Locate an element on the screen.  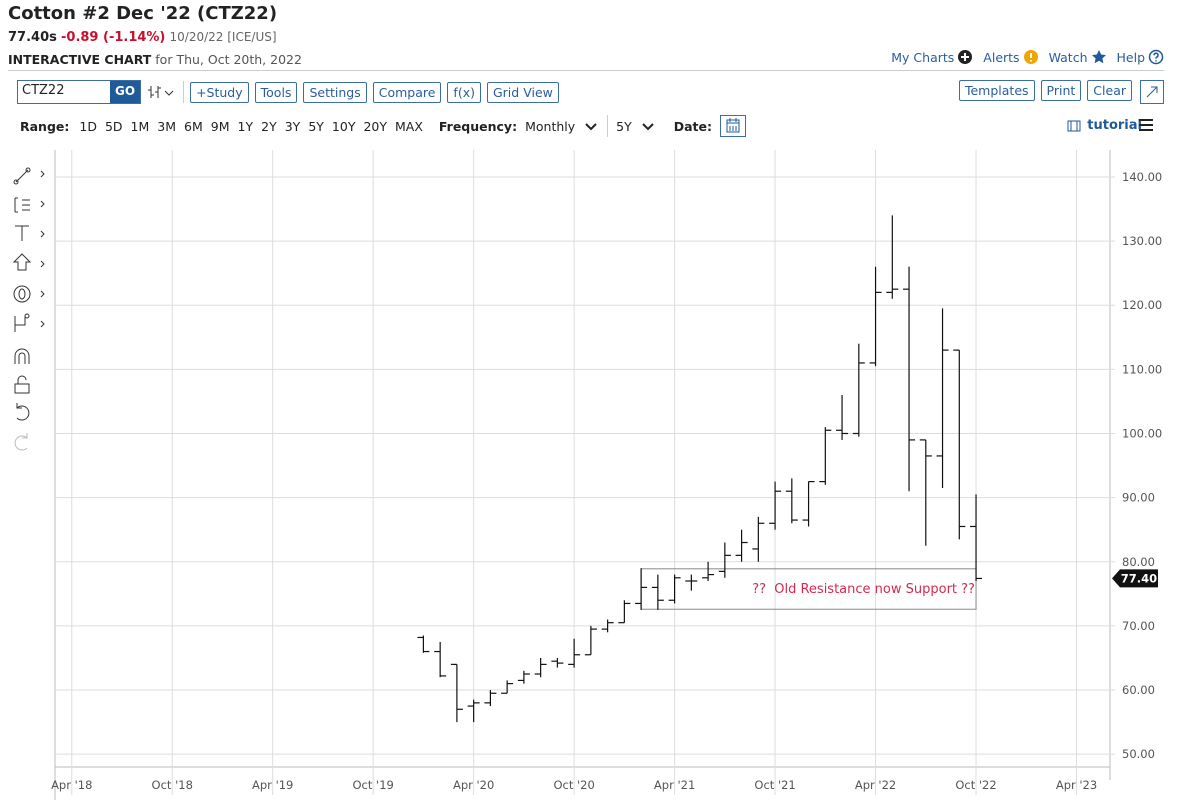
range-option: 5Y is located at coordinates (316, 126).